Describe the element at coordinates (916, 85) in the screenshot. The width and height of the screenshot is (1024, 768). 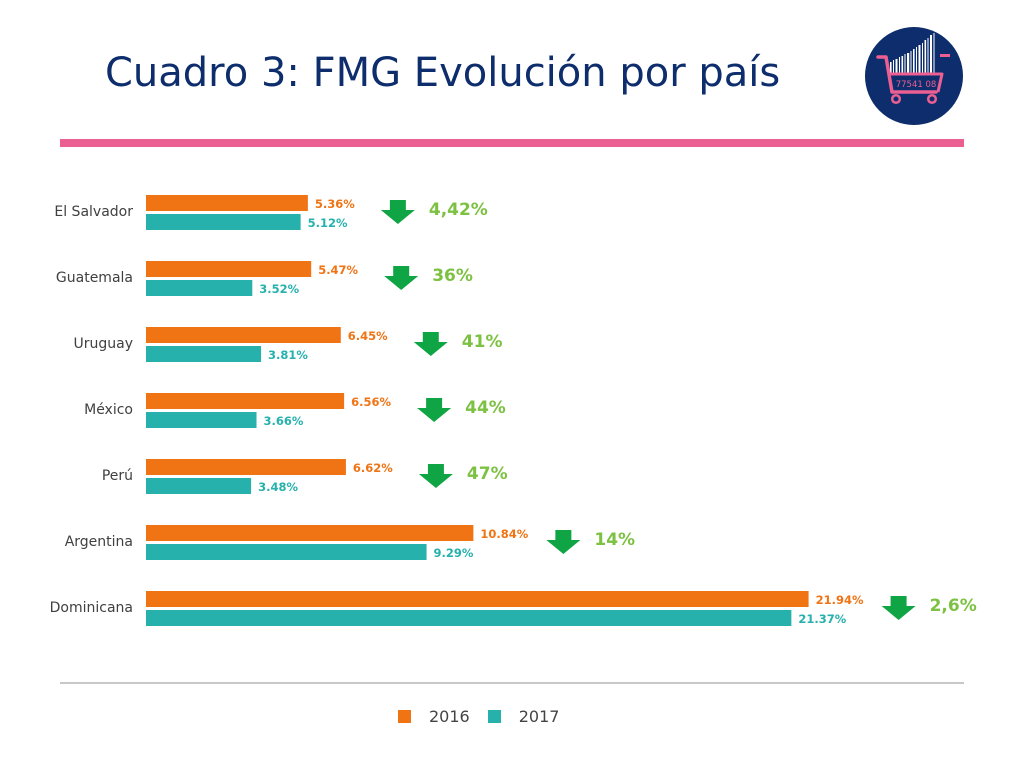
I see `logo-text: 77541 08` at that location.